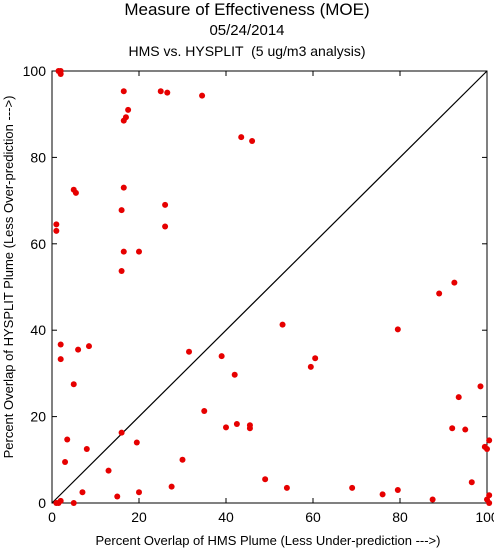 This screenshot has width=494, height=551. I want to click on x-tick-label: 0, so click(52, 517).